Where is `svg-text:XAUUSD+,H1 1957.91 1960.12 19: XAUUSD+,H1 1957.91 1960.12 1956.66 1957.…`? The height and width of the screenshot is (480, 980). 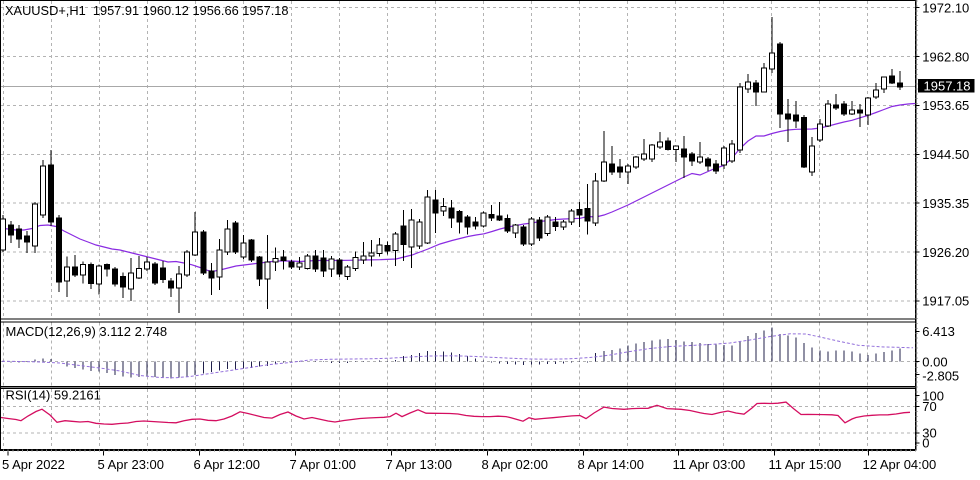 svg-text:XAUUSD+,H1 1957.91 1960.12 19: XAUUSD+,H1 1957.91 1960.12 1956.66 1957.… is located at coordinates (147, 10).